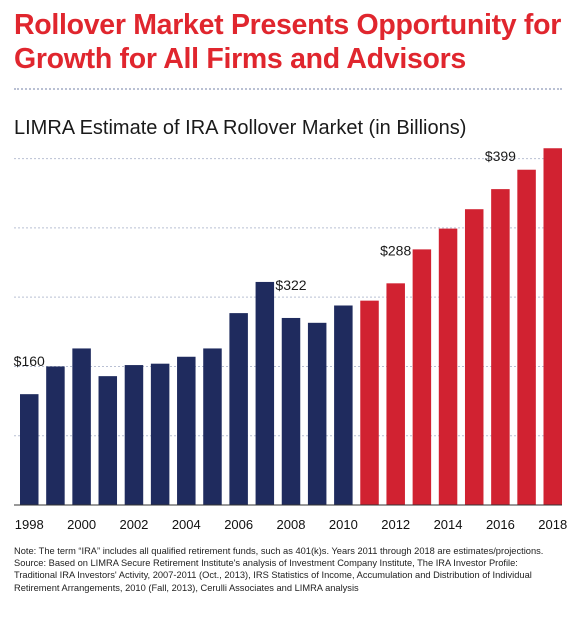 Image resolution: width=576 pixels, height=621 pixels. I want to click on x-tick-label: 2006, so click(238, 524).